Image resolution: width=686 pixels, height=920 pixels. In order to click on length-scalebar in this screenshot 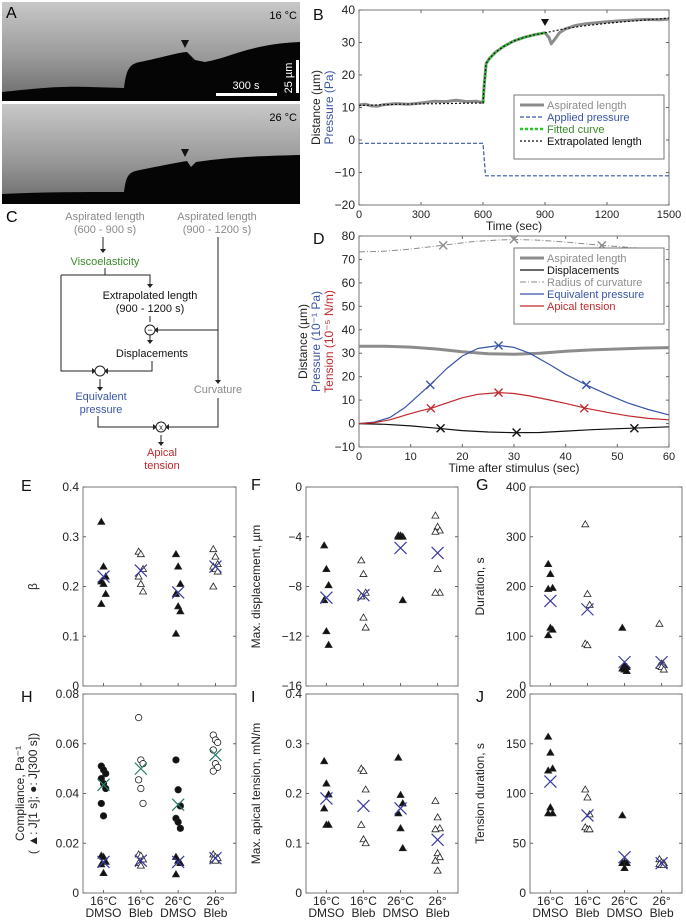, I will do `click(297, 76)`.